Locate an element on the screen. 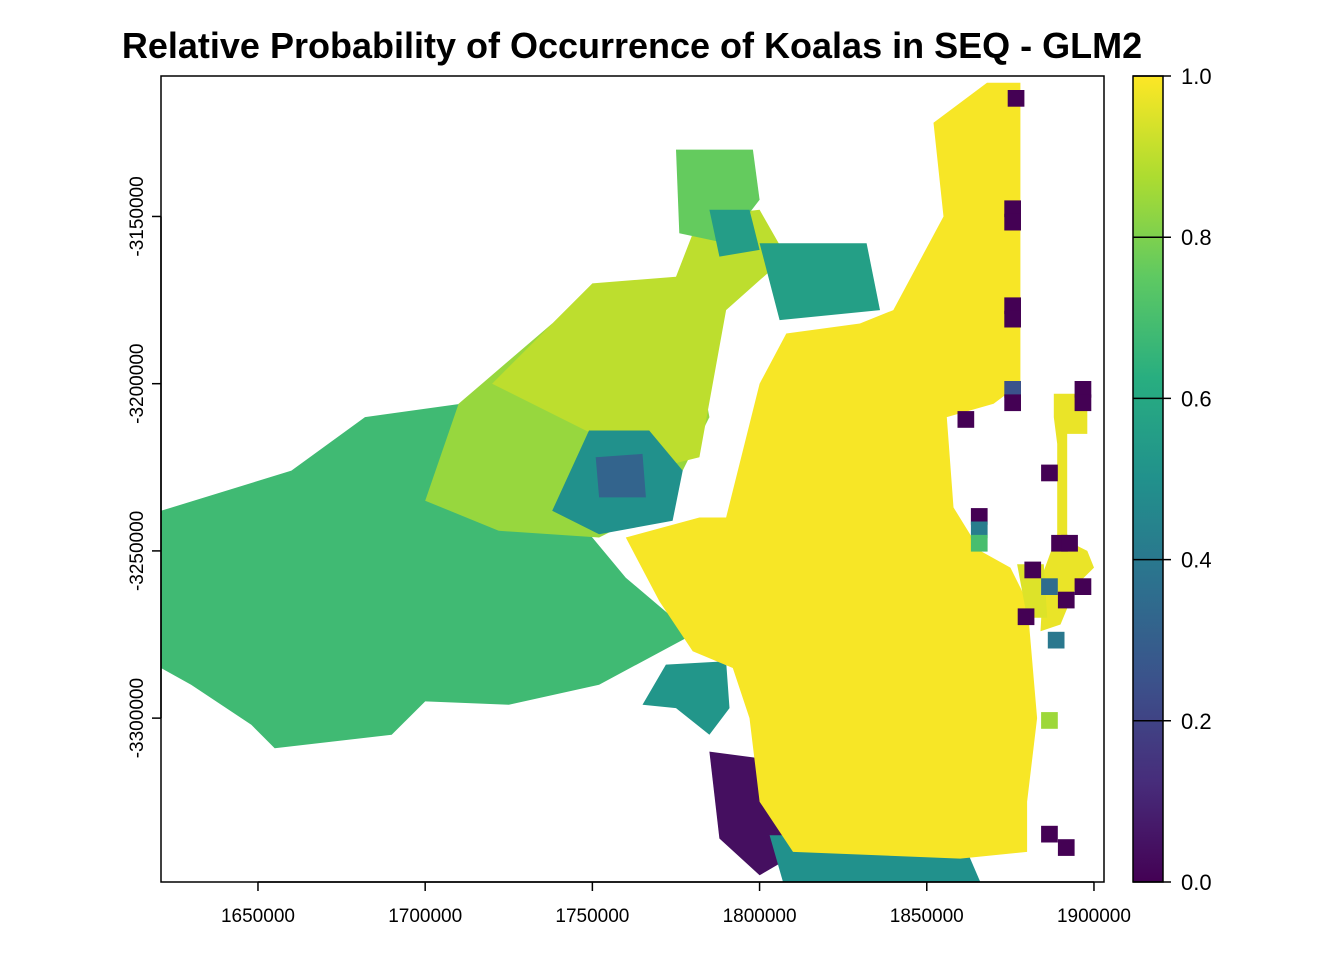 This screenshot has width=1344, height=965. y-tick-label: -3150000 is located at coordinates (137, 216).